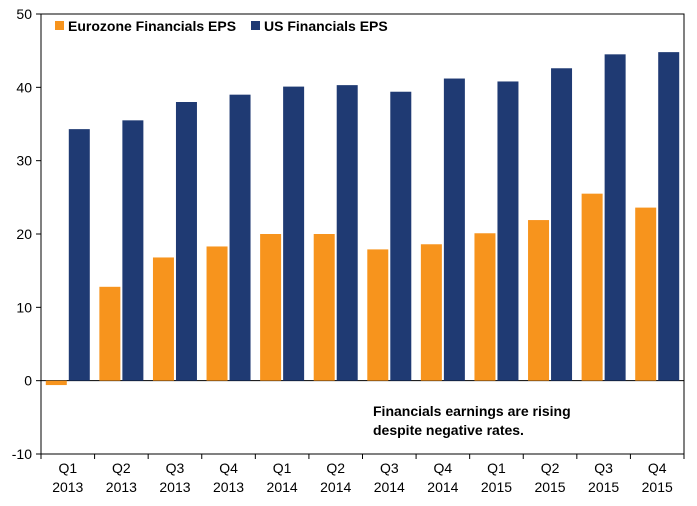 This screenshot has width=697, height=506. What do you see at coordinates (22, 454) in the screenshot?
I see `y-tick-label: -10` at bounding box center [22, 454].